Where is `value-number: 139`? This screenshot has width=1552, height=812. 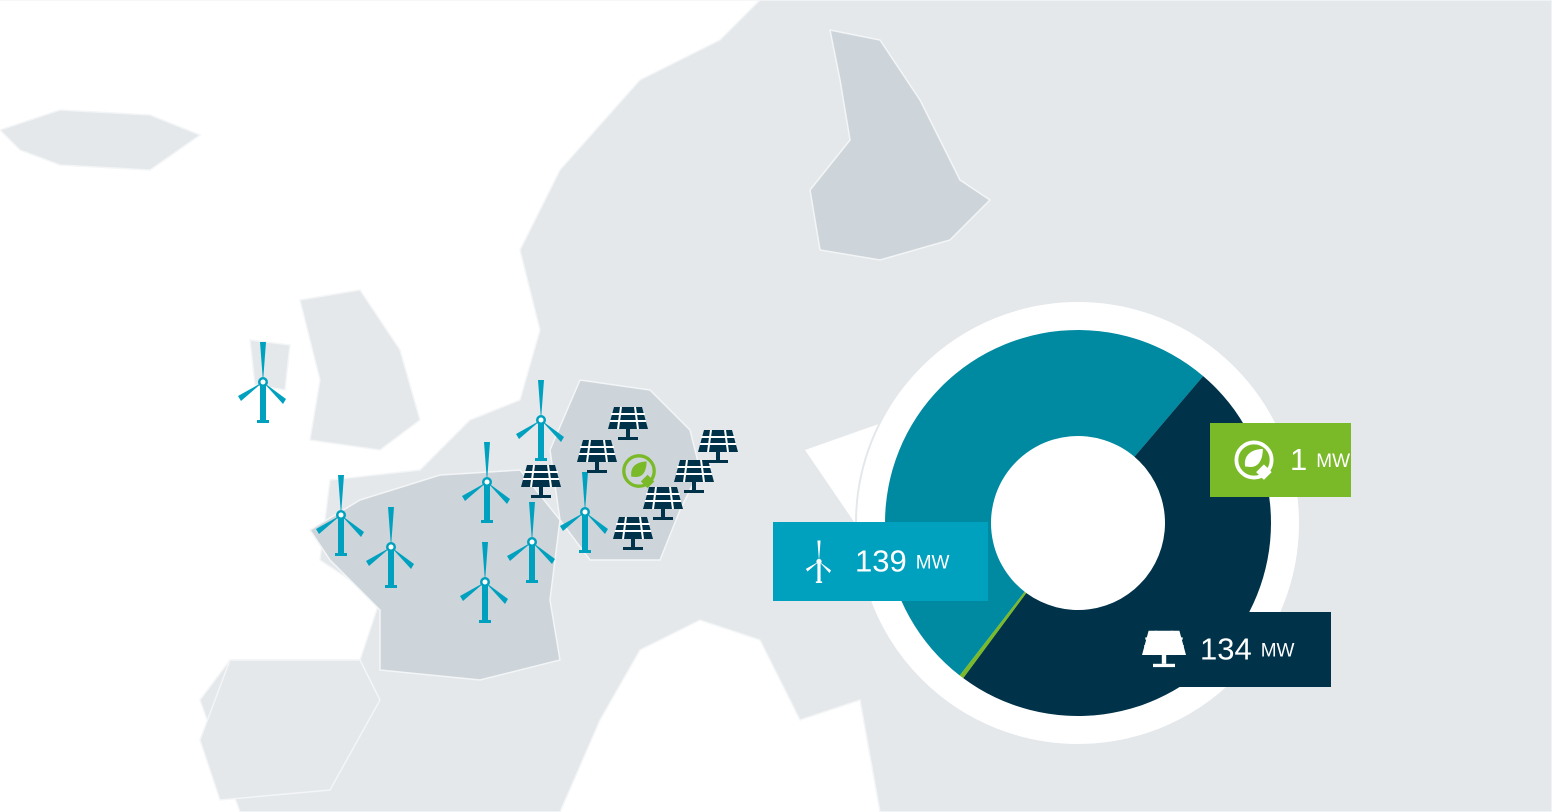
value-number: 139 is located at coordinates (881, 561).